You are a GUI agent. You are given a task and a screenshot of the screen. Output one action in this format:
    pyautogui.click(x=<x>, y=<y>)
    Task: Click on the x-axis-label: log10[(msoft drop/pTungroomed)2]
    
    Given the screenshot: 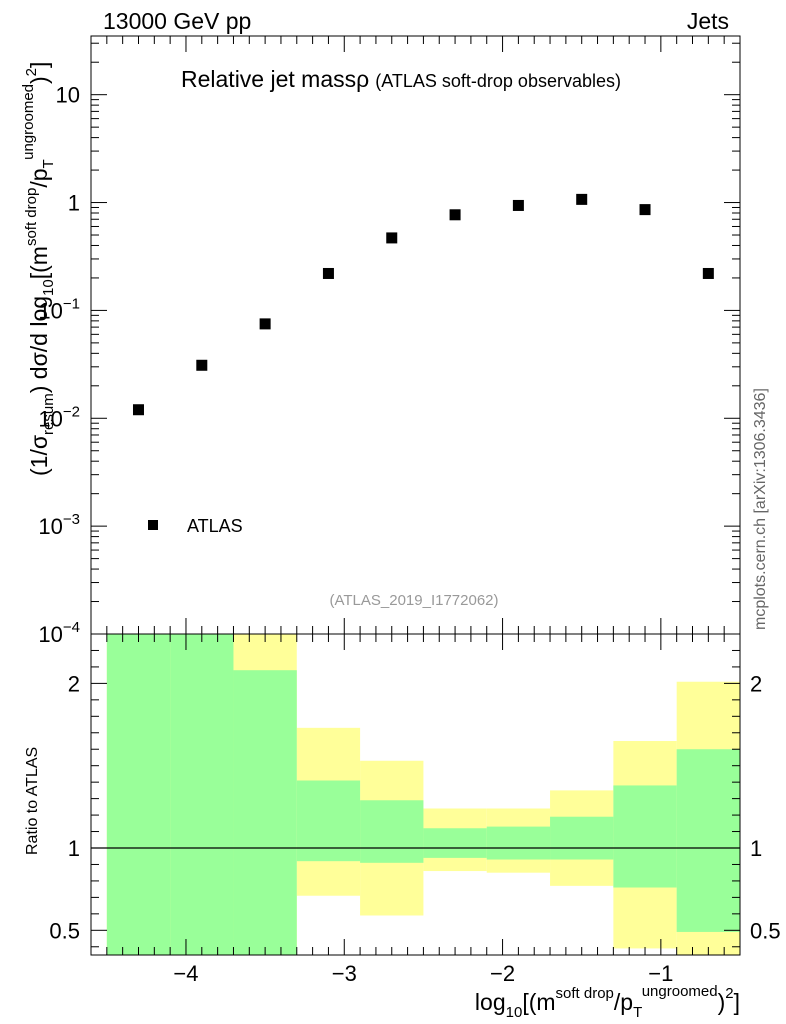 What is the action you would take?
    pyautogui.click(x=607, y=1002)
    